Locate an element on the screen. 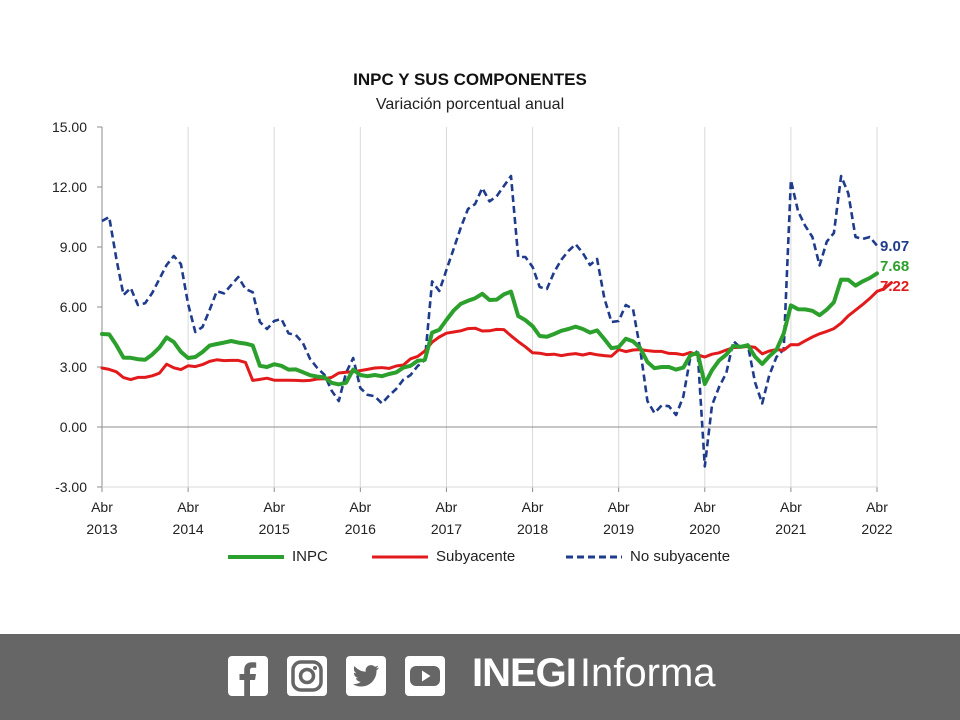 This screenshot has width=960, height=720. x-tick-label-year: 2016 is located at coordinates (360, 529).